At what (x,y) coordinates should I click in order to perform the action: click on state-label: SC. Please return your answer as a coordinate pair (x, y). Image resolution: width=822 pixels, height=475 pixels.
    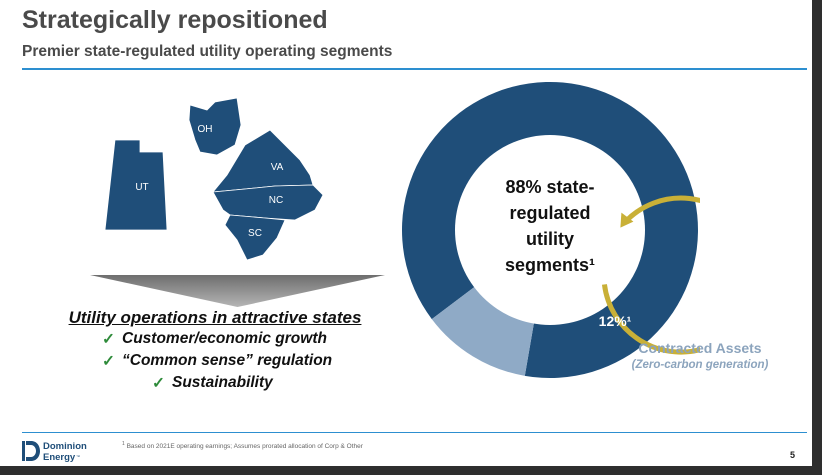
    Looking at the image, I should click on (255, 233).